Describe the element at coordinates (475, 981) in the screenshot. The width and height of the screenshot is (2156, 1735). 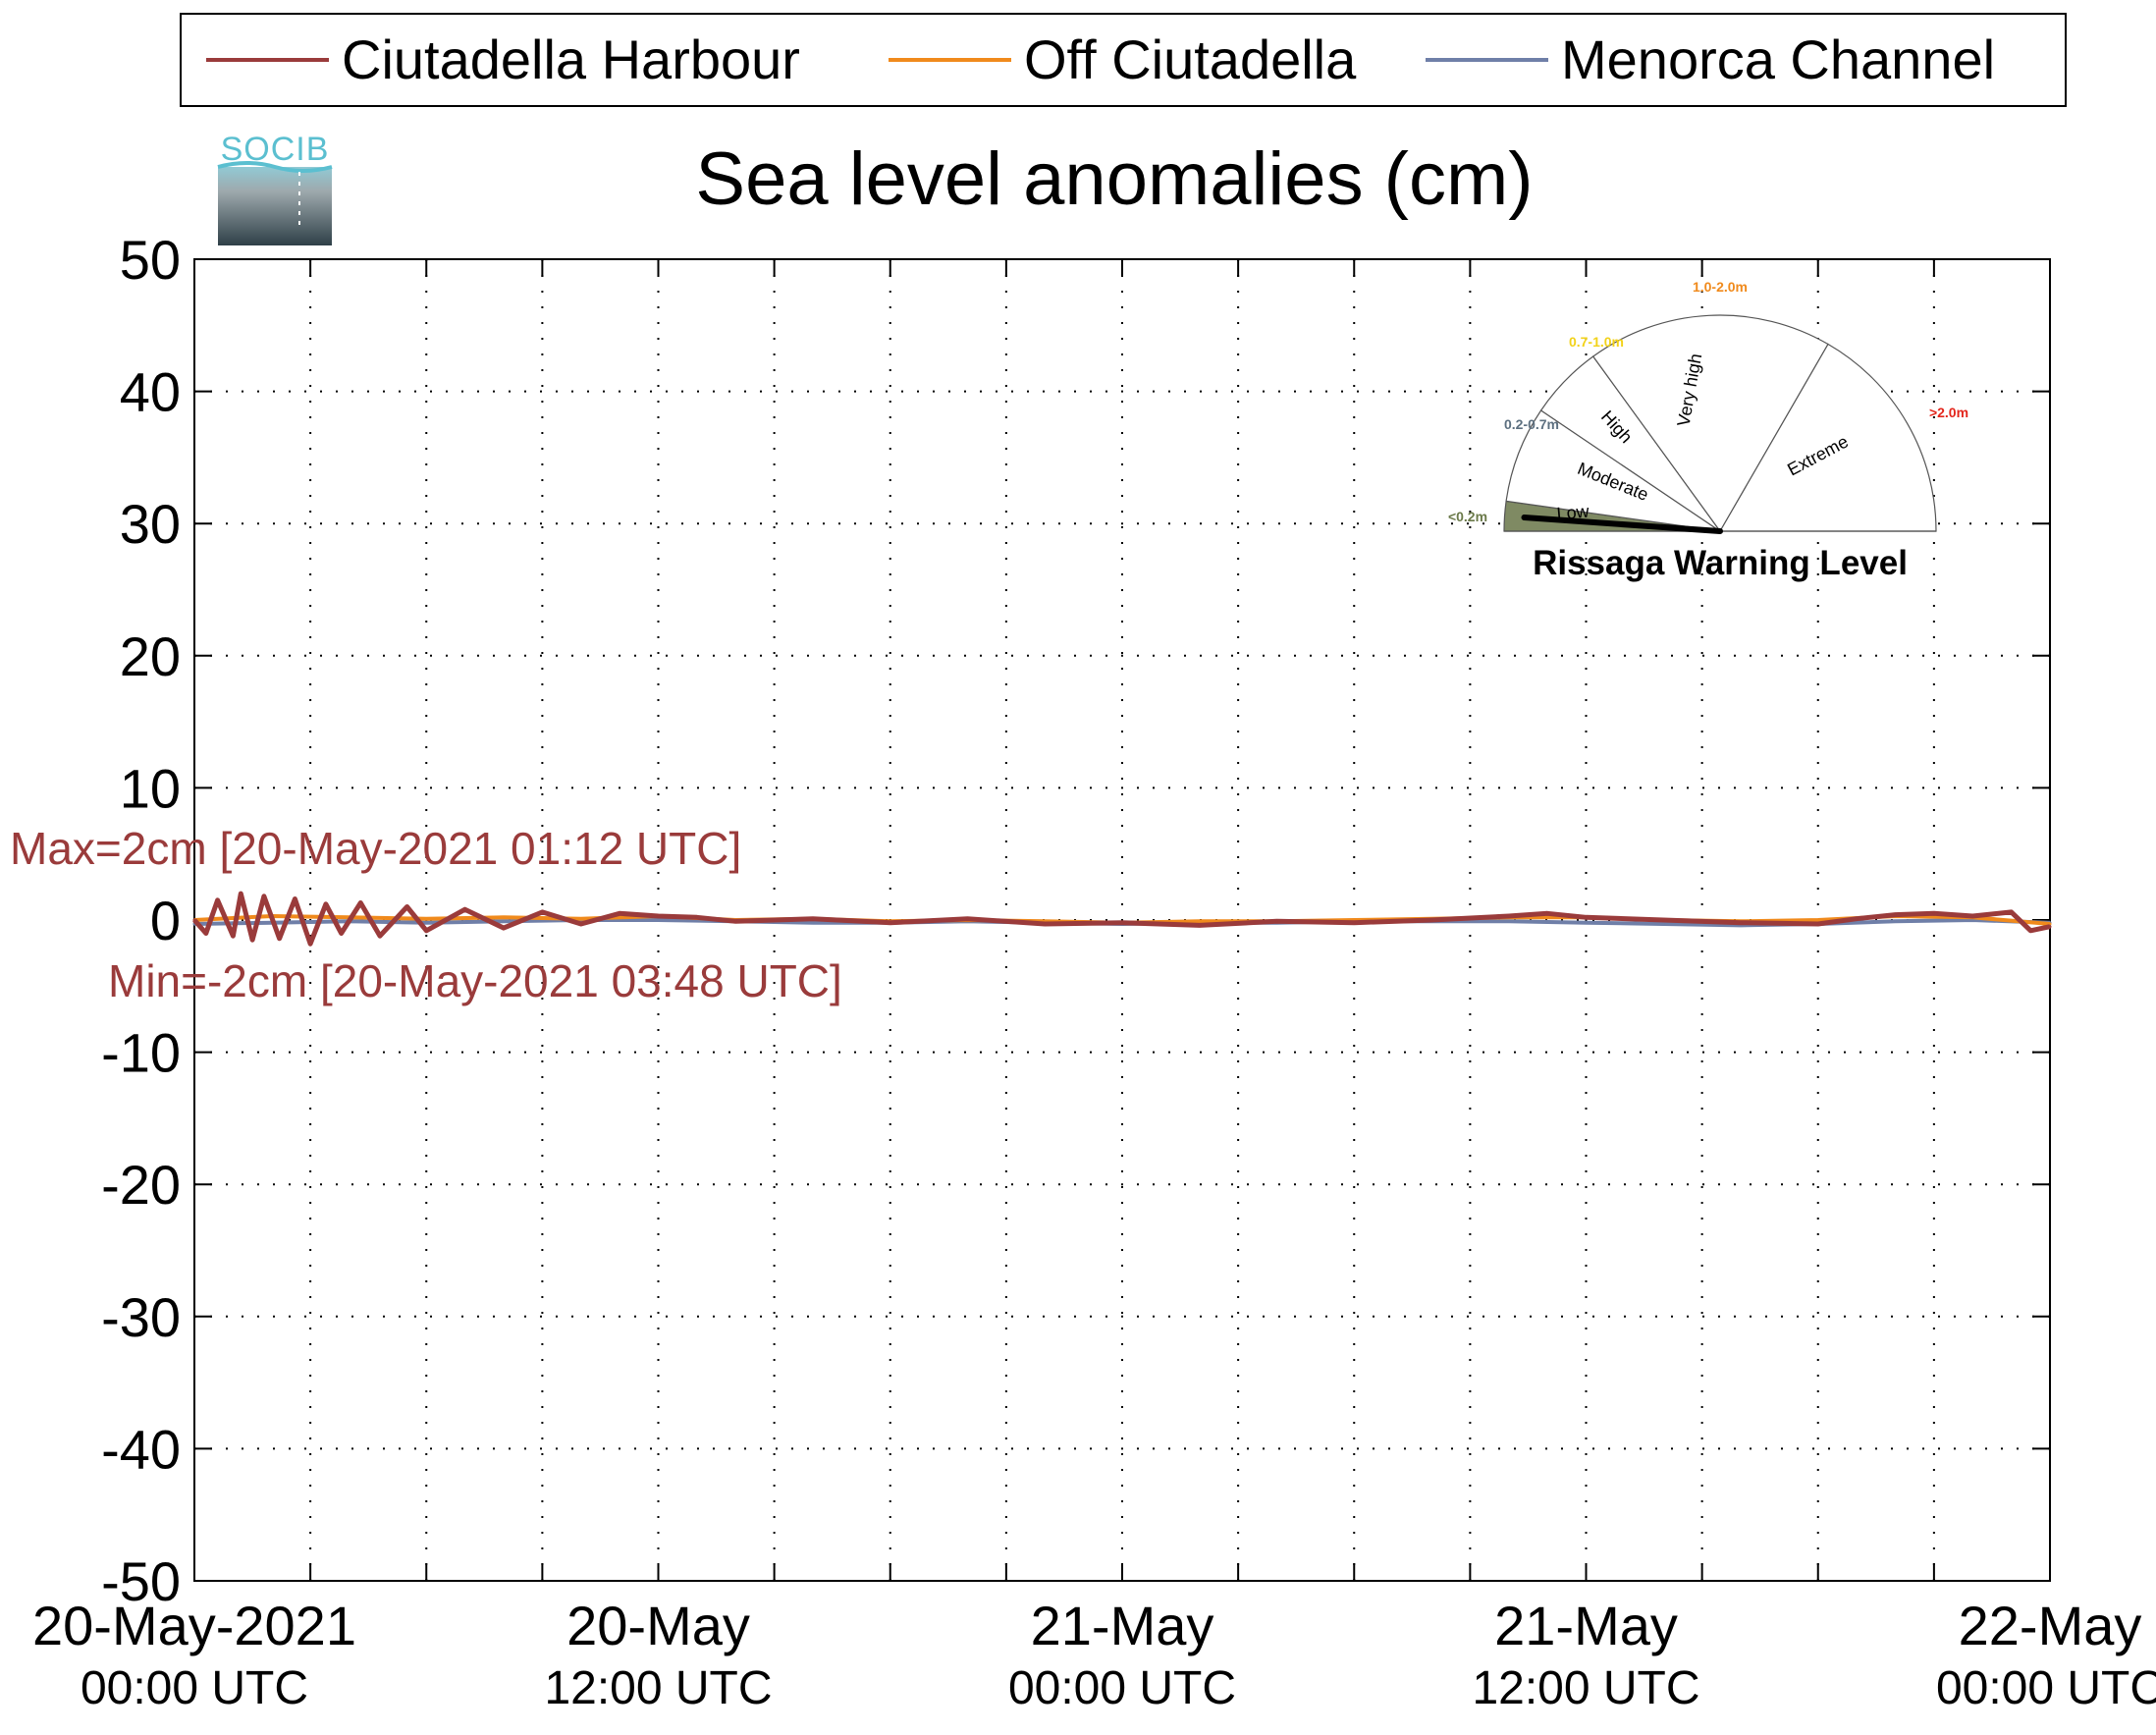
I see `min-annotation: Min=-2cm [20-May-2021 03:48 UTC]` at that location.